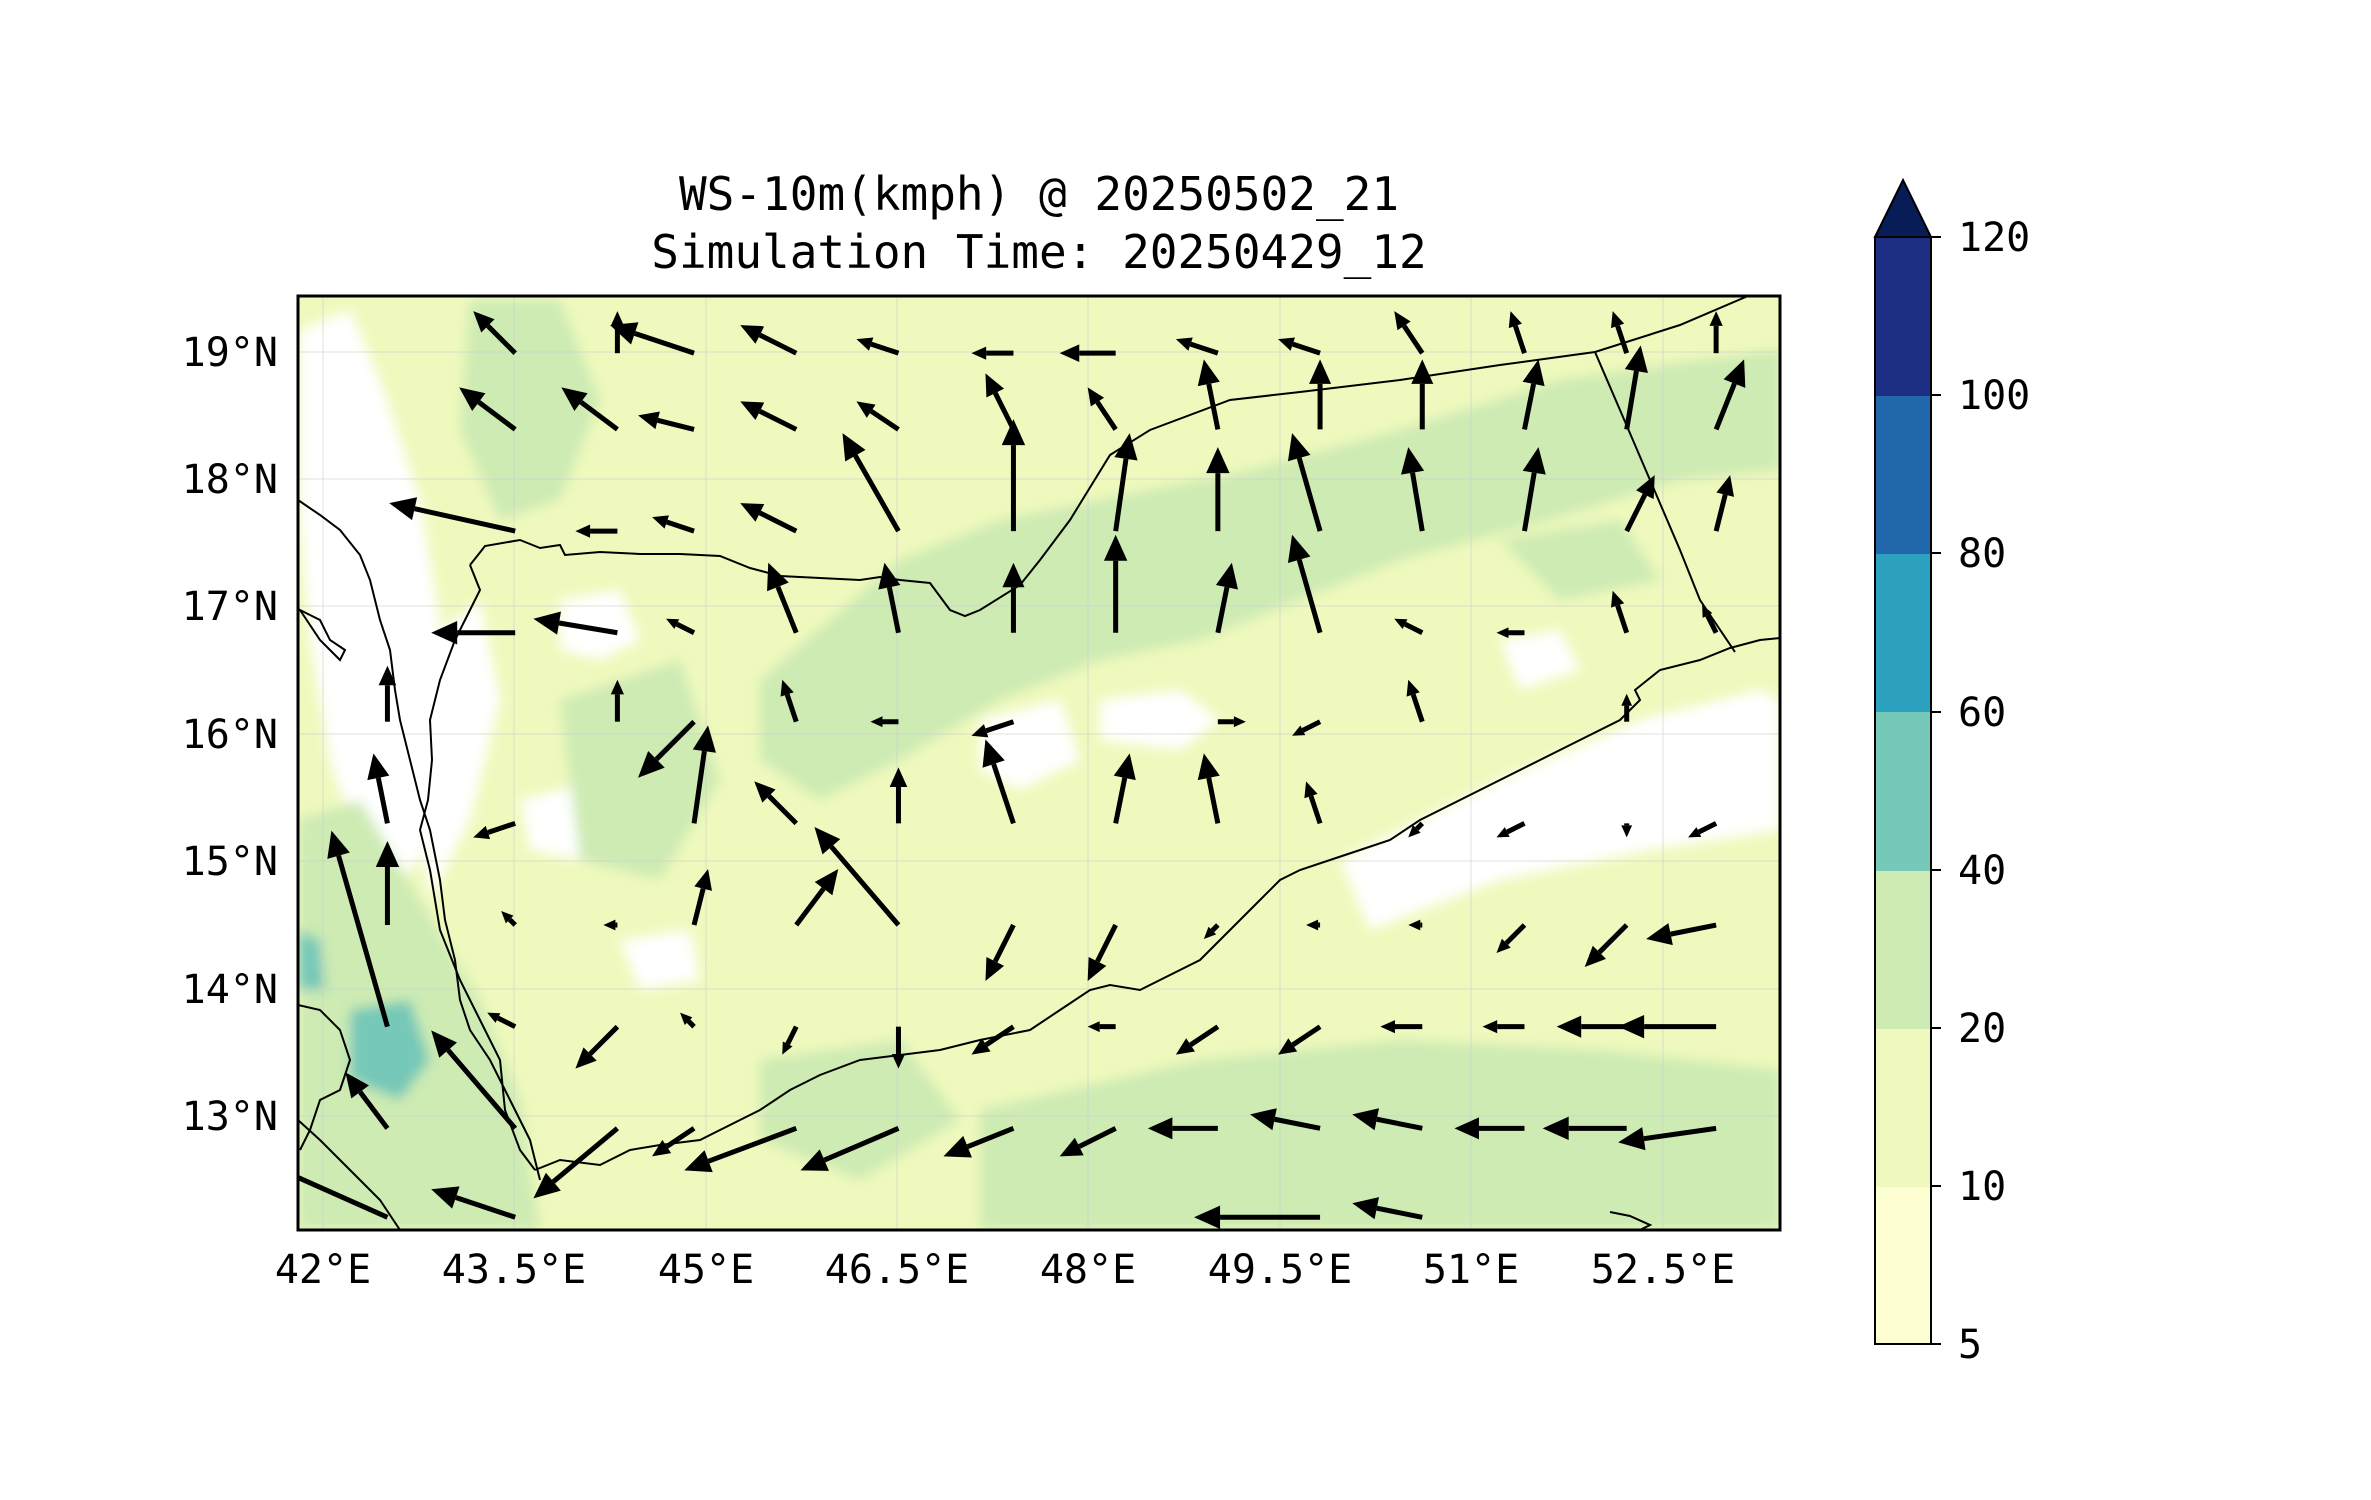 This screenshot has width=2371, height=1500. What do you see at coordinates (1038, 252) in the screenshot?
I see `figure-title-line2: Simulation Time: 20250429_12` at bounding box center [1038, 252].